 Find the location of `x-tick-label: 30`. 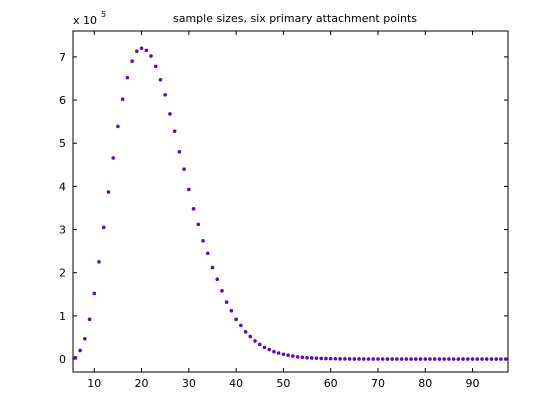

x-tick-label: 30 is located at coordinates (189, 383).